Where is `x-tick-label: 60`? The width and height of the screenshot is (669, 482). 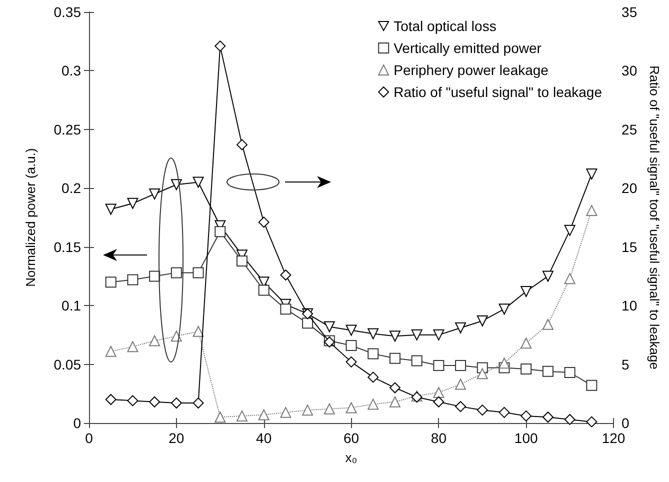
x-tick-label: 60 is located at coordinates (351, 438).